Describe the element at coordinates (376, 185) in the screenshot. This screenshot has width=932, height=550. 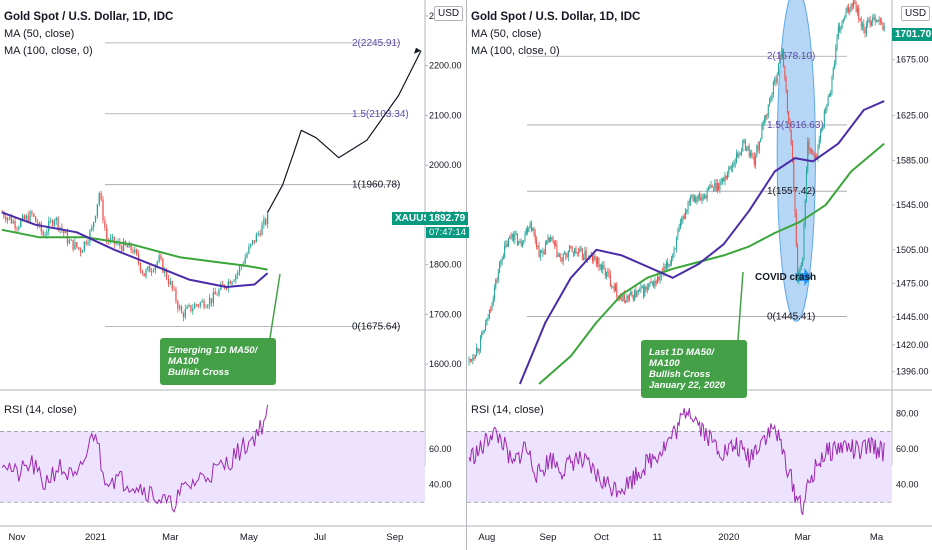
I see `fib-level-label: 1(1960.78)` at that location.